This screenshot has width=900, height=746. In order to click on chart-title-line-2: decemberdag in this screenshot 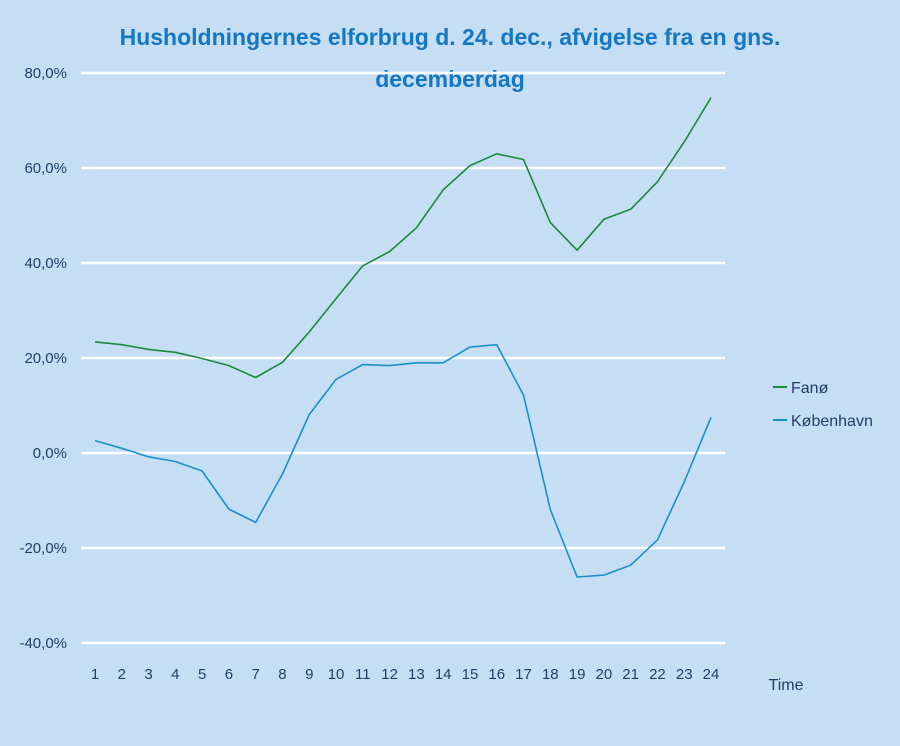, I will do `click(450, 79)`.